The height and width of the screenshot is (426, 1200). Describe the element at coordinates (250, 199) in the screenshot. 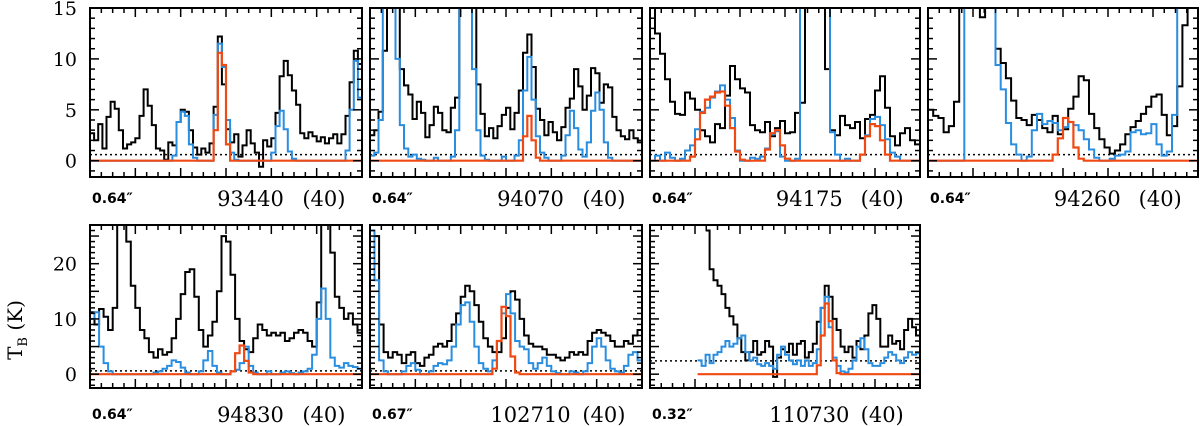

I see `frequency-label: 93440` at that location.